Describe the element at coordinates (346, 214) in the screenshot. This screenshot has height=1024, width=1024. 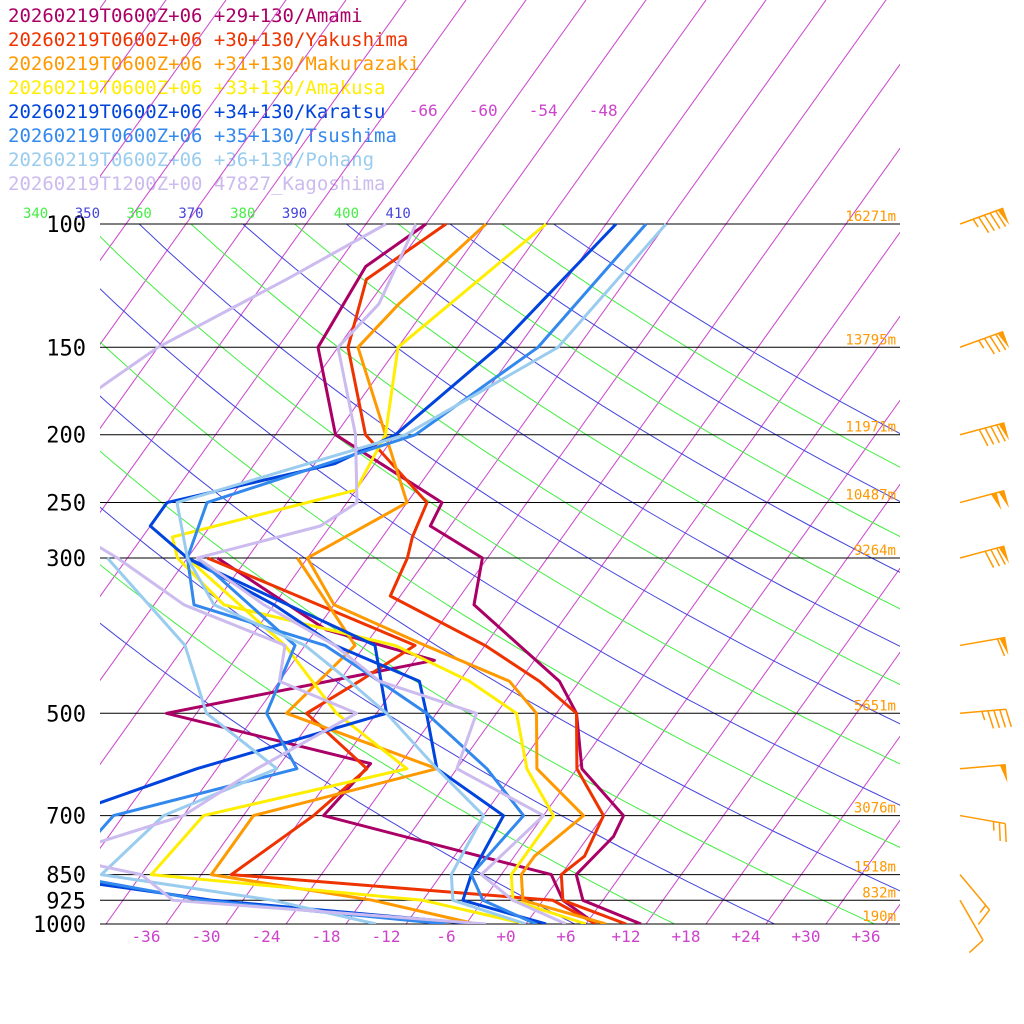
I see `theta-label: 400` at that location.